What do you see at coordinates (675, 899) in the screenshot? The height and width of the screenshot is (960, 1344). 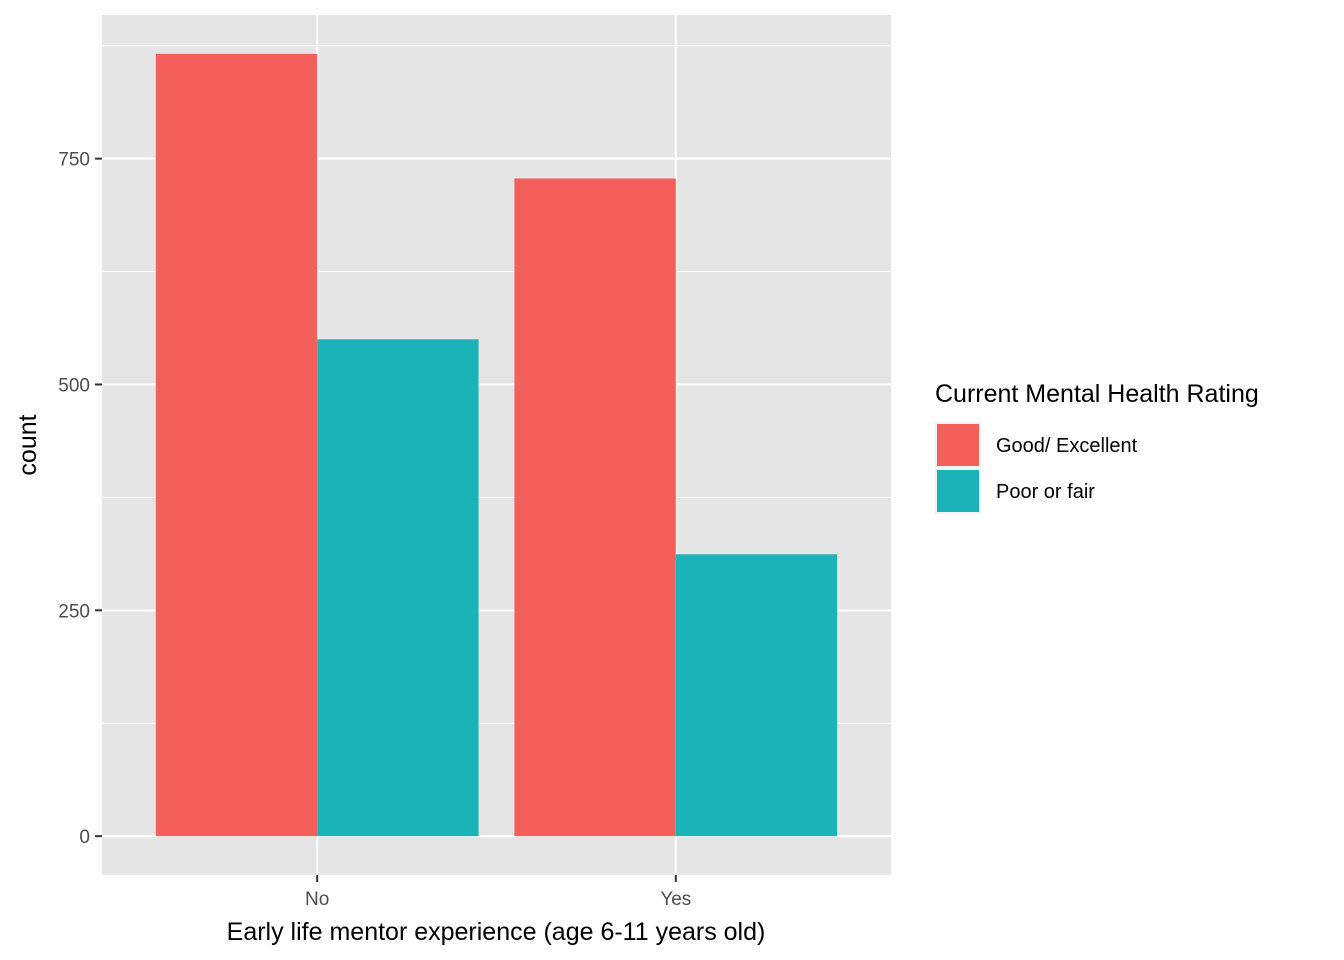 I see `x-tick-label: Yes` at bounding box center [675, 899].